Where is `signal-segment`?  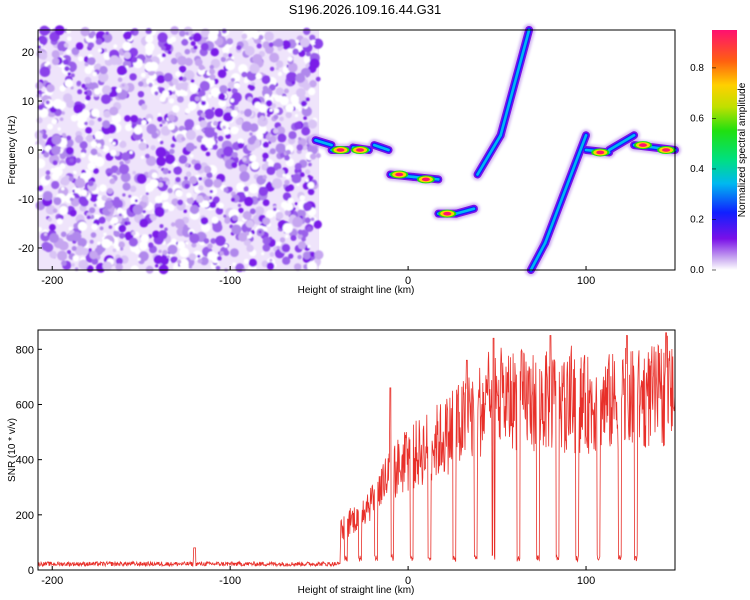 signal-segment is located at coordinates (515, 82).